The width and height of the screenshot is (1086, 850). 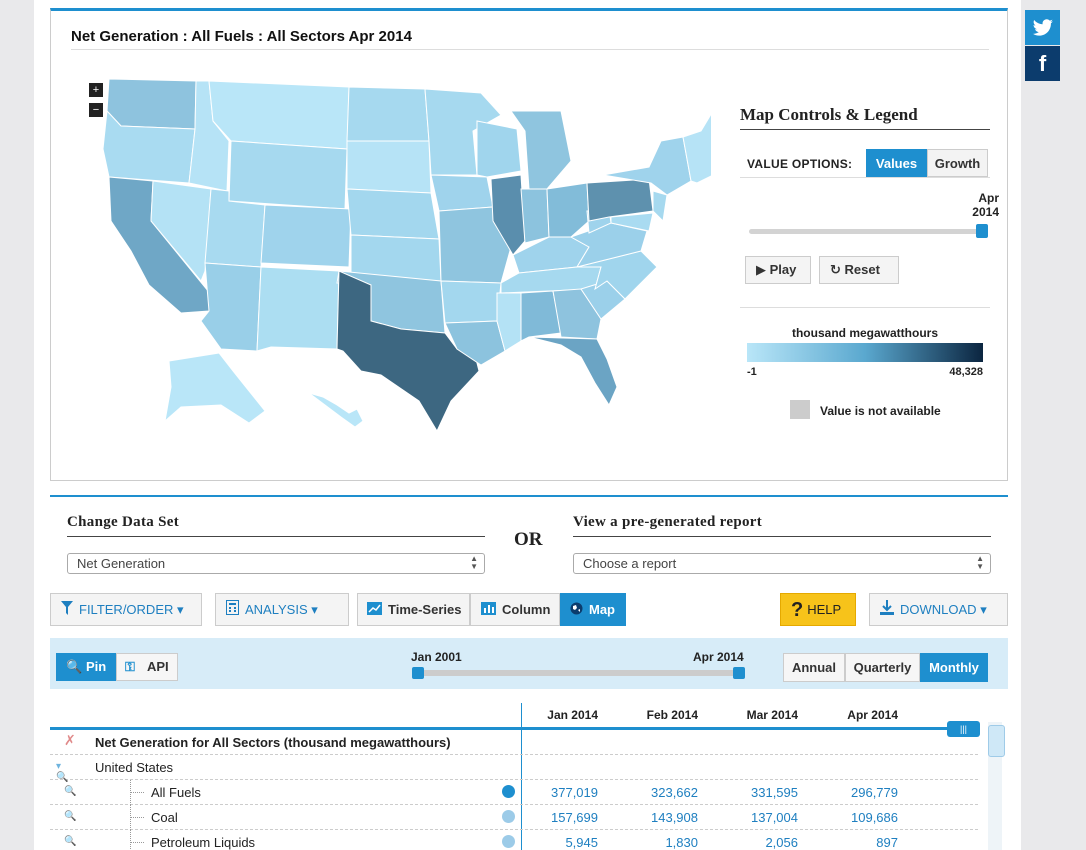 I want to click on slider-date: Apr 2014, so click(x=985, y=205).